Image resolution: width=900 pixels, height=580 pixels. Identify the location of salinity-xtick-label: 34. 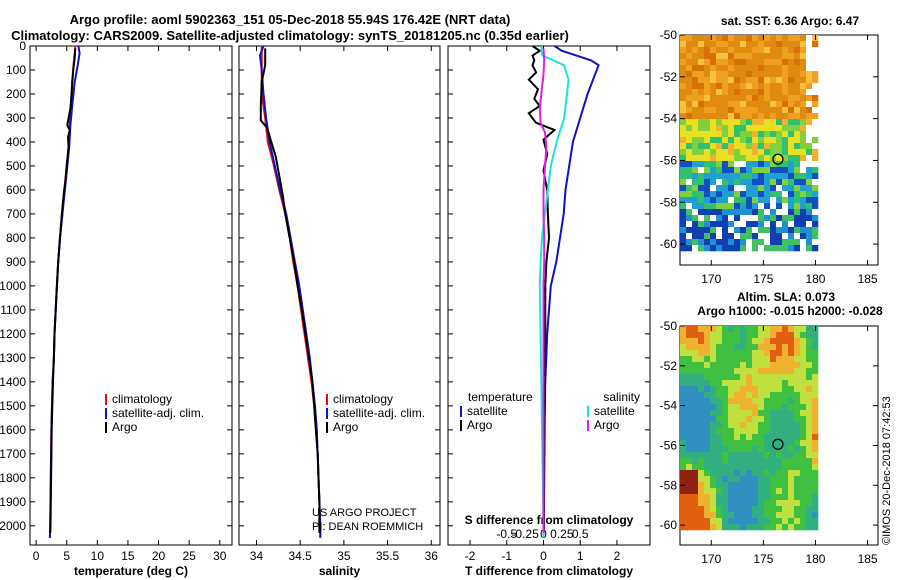
(257, 556).